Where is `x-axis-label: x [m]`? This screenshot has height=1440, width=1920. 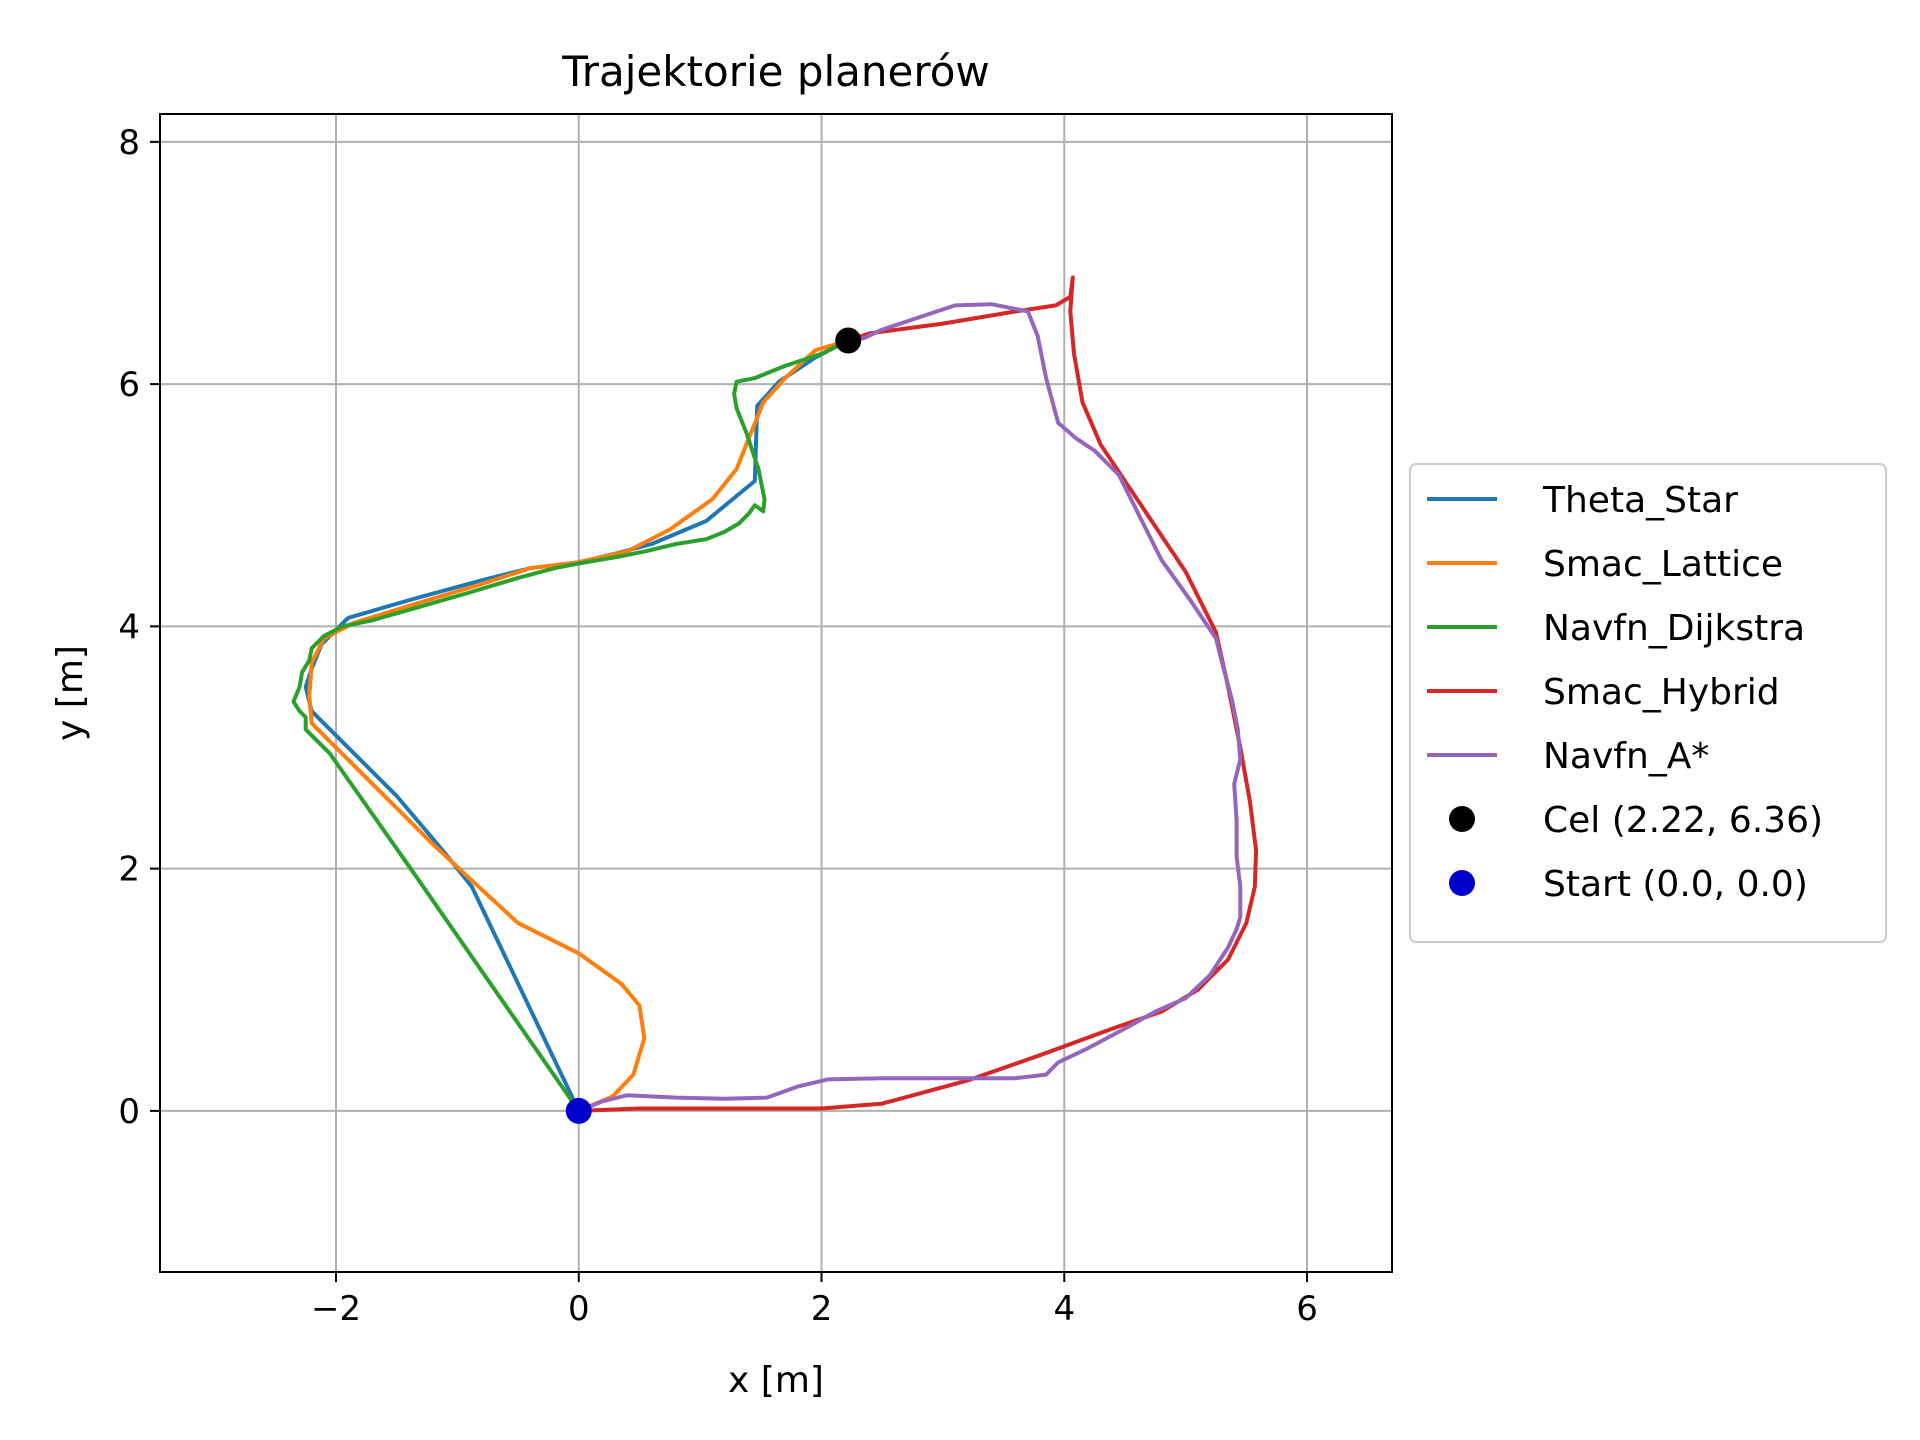 x-axis-label: x [m] is located at coordinates (776, 1380).